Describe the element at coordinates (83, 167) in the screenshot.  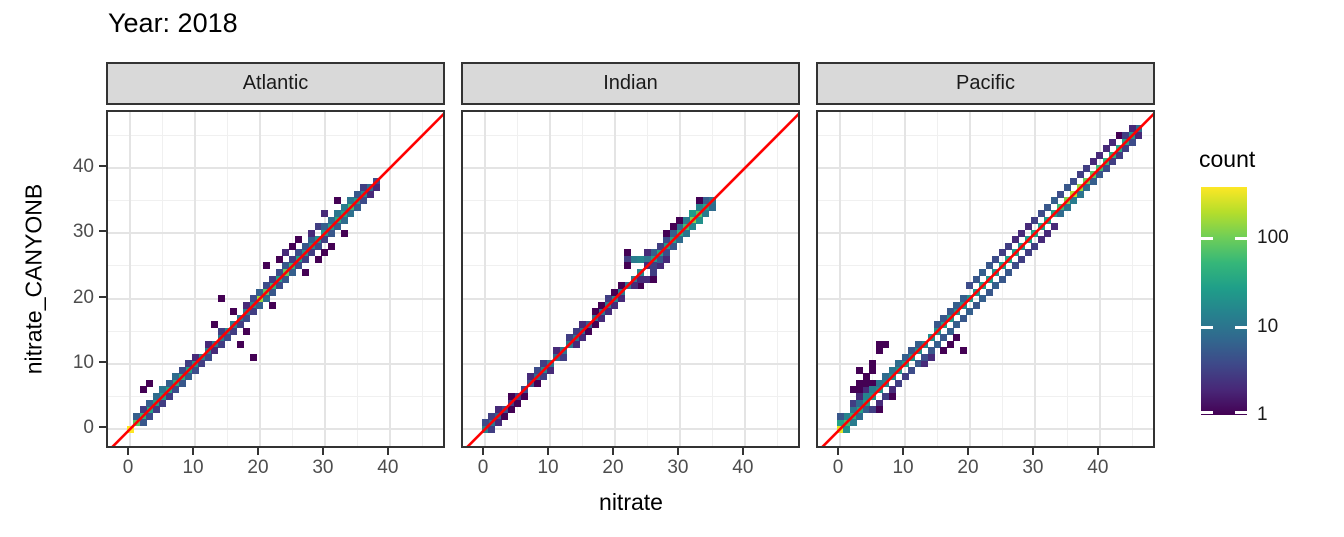
I see `y-tick-label: 40` at that location.